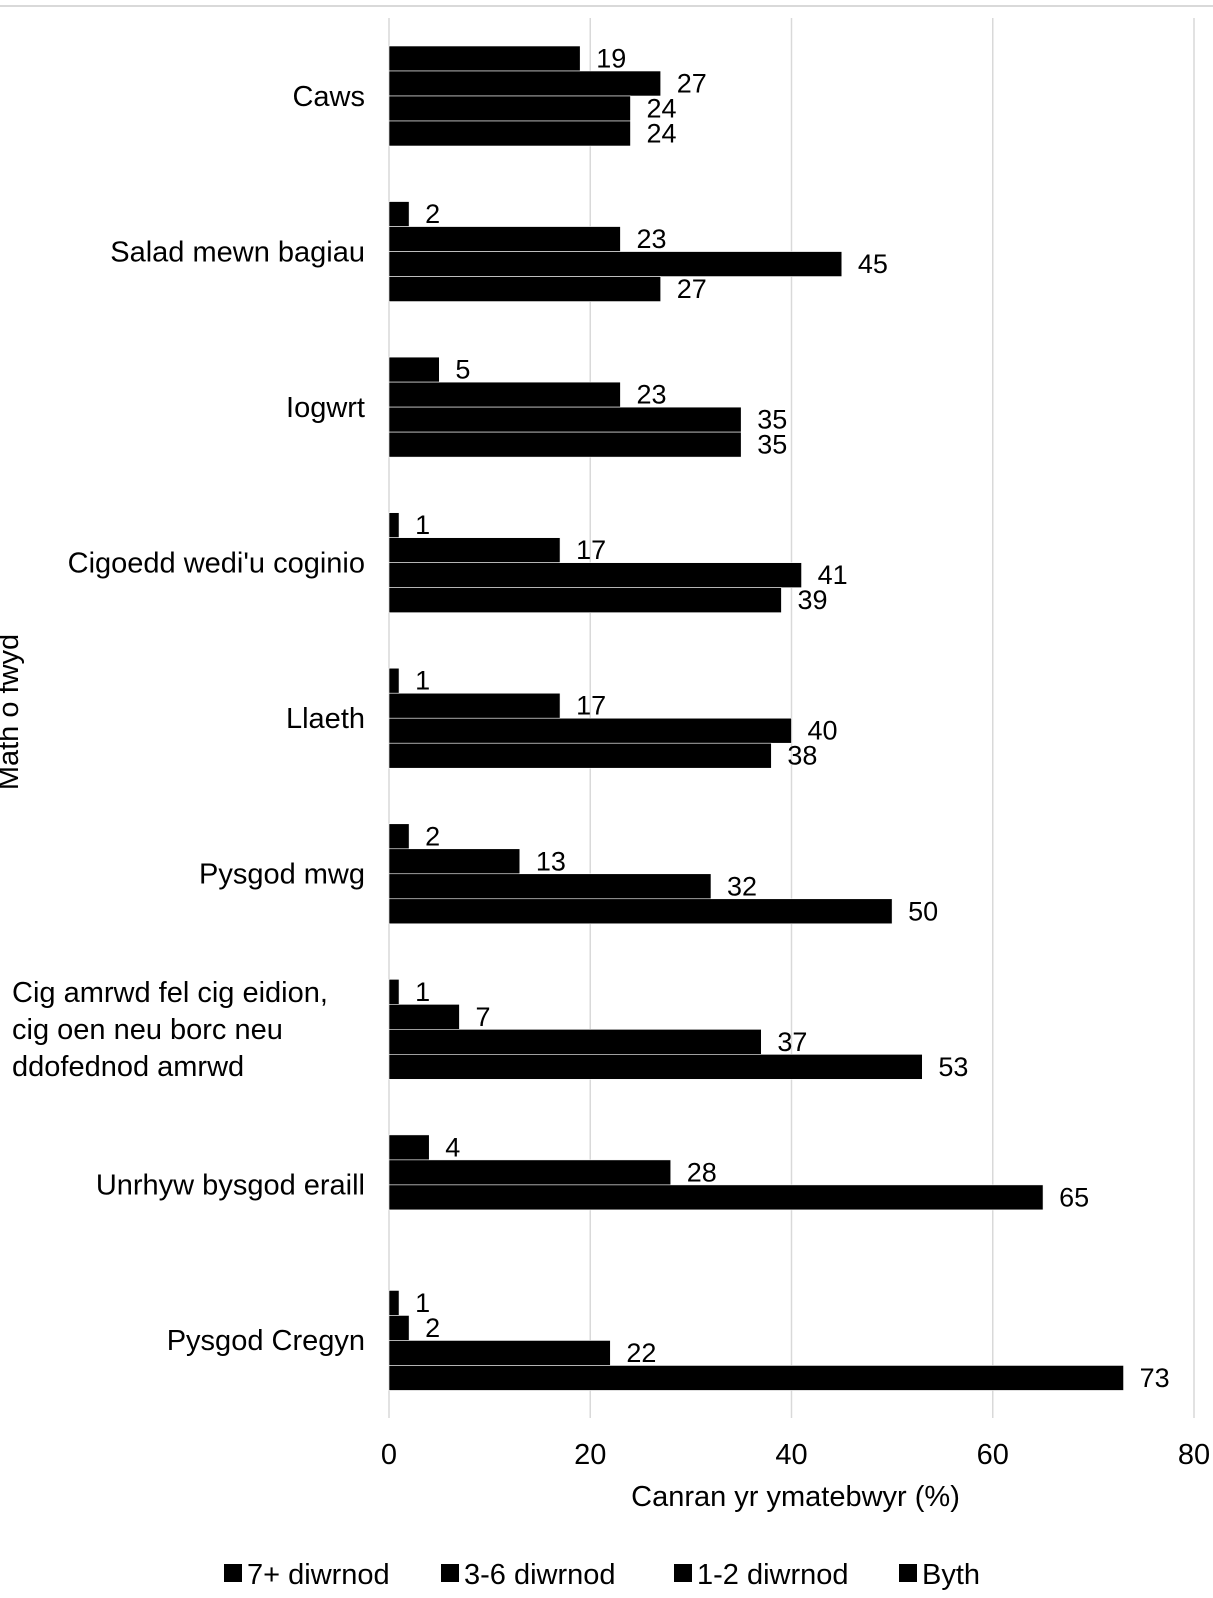  Describe the element at coordinates (792, 1042) in the screenshot. I see `data-label-6-2: 37` at that location.